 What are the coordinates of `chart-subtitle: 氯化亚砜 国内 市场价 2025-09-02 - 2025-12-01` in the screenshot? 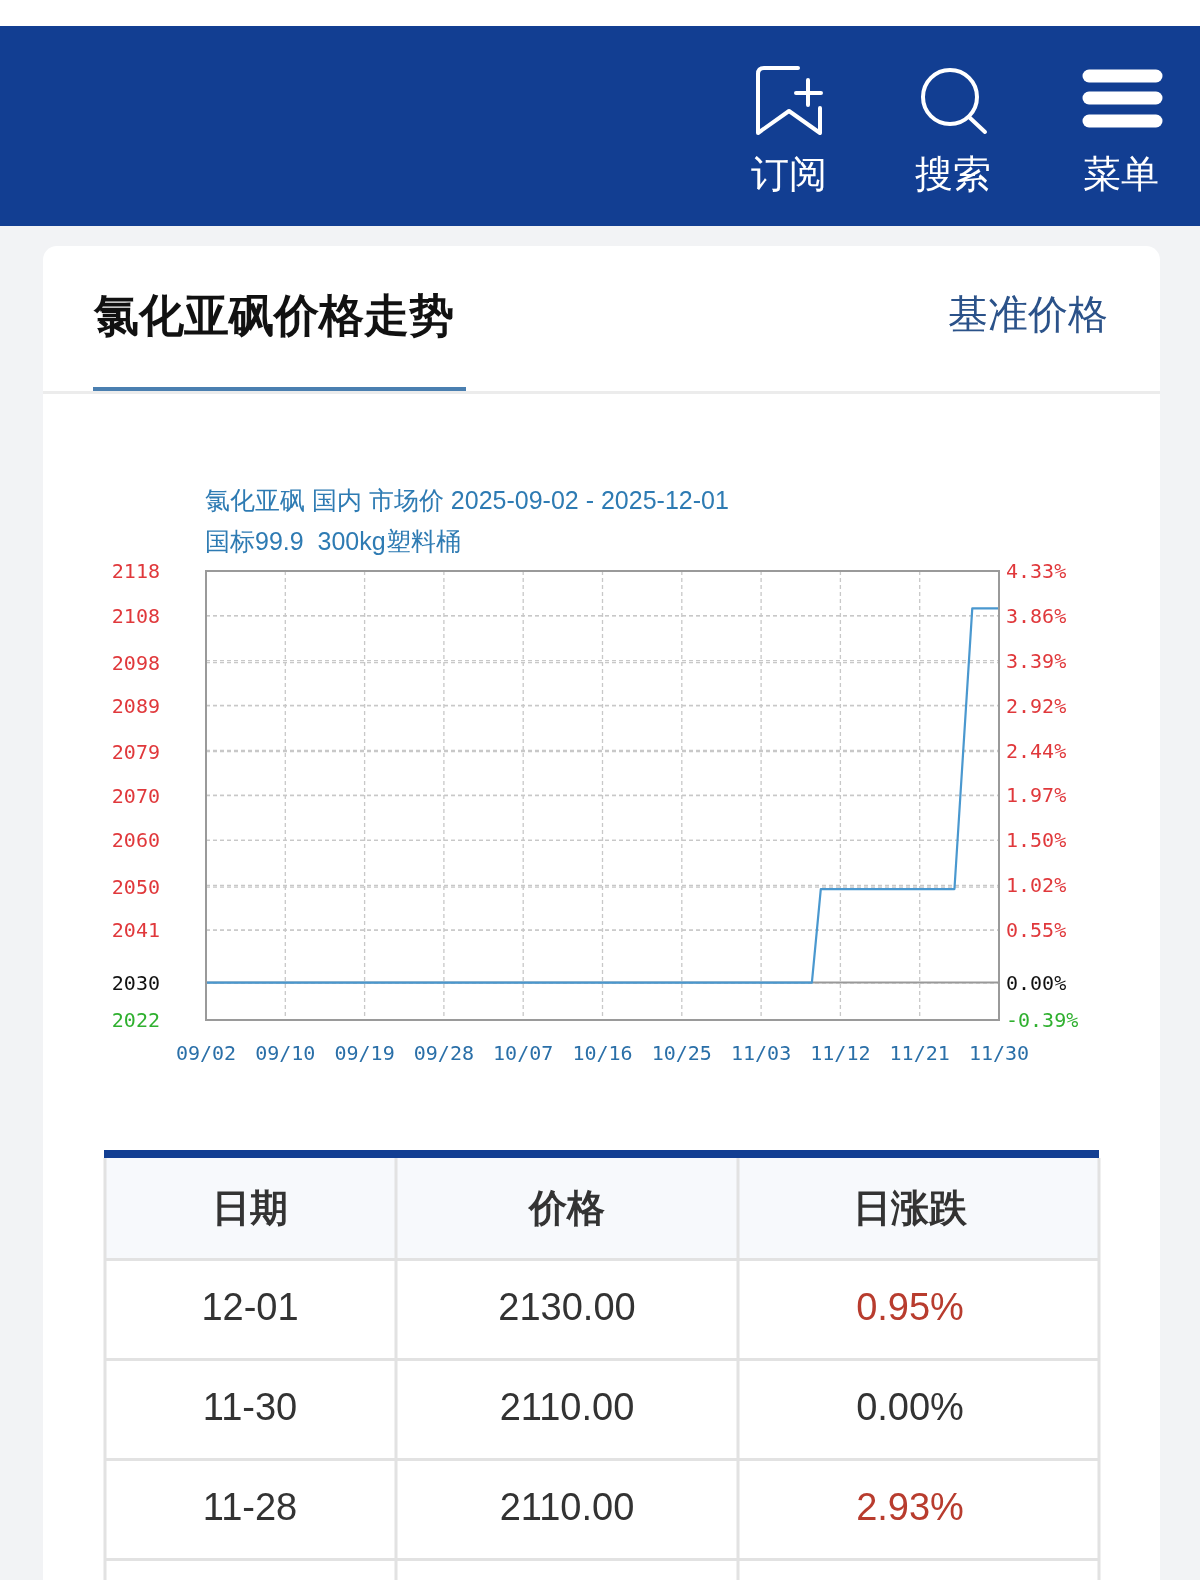 It's located at (467, 500).